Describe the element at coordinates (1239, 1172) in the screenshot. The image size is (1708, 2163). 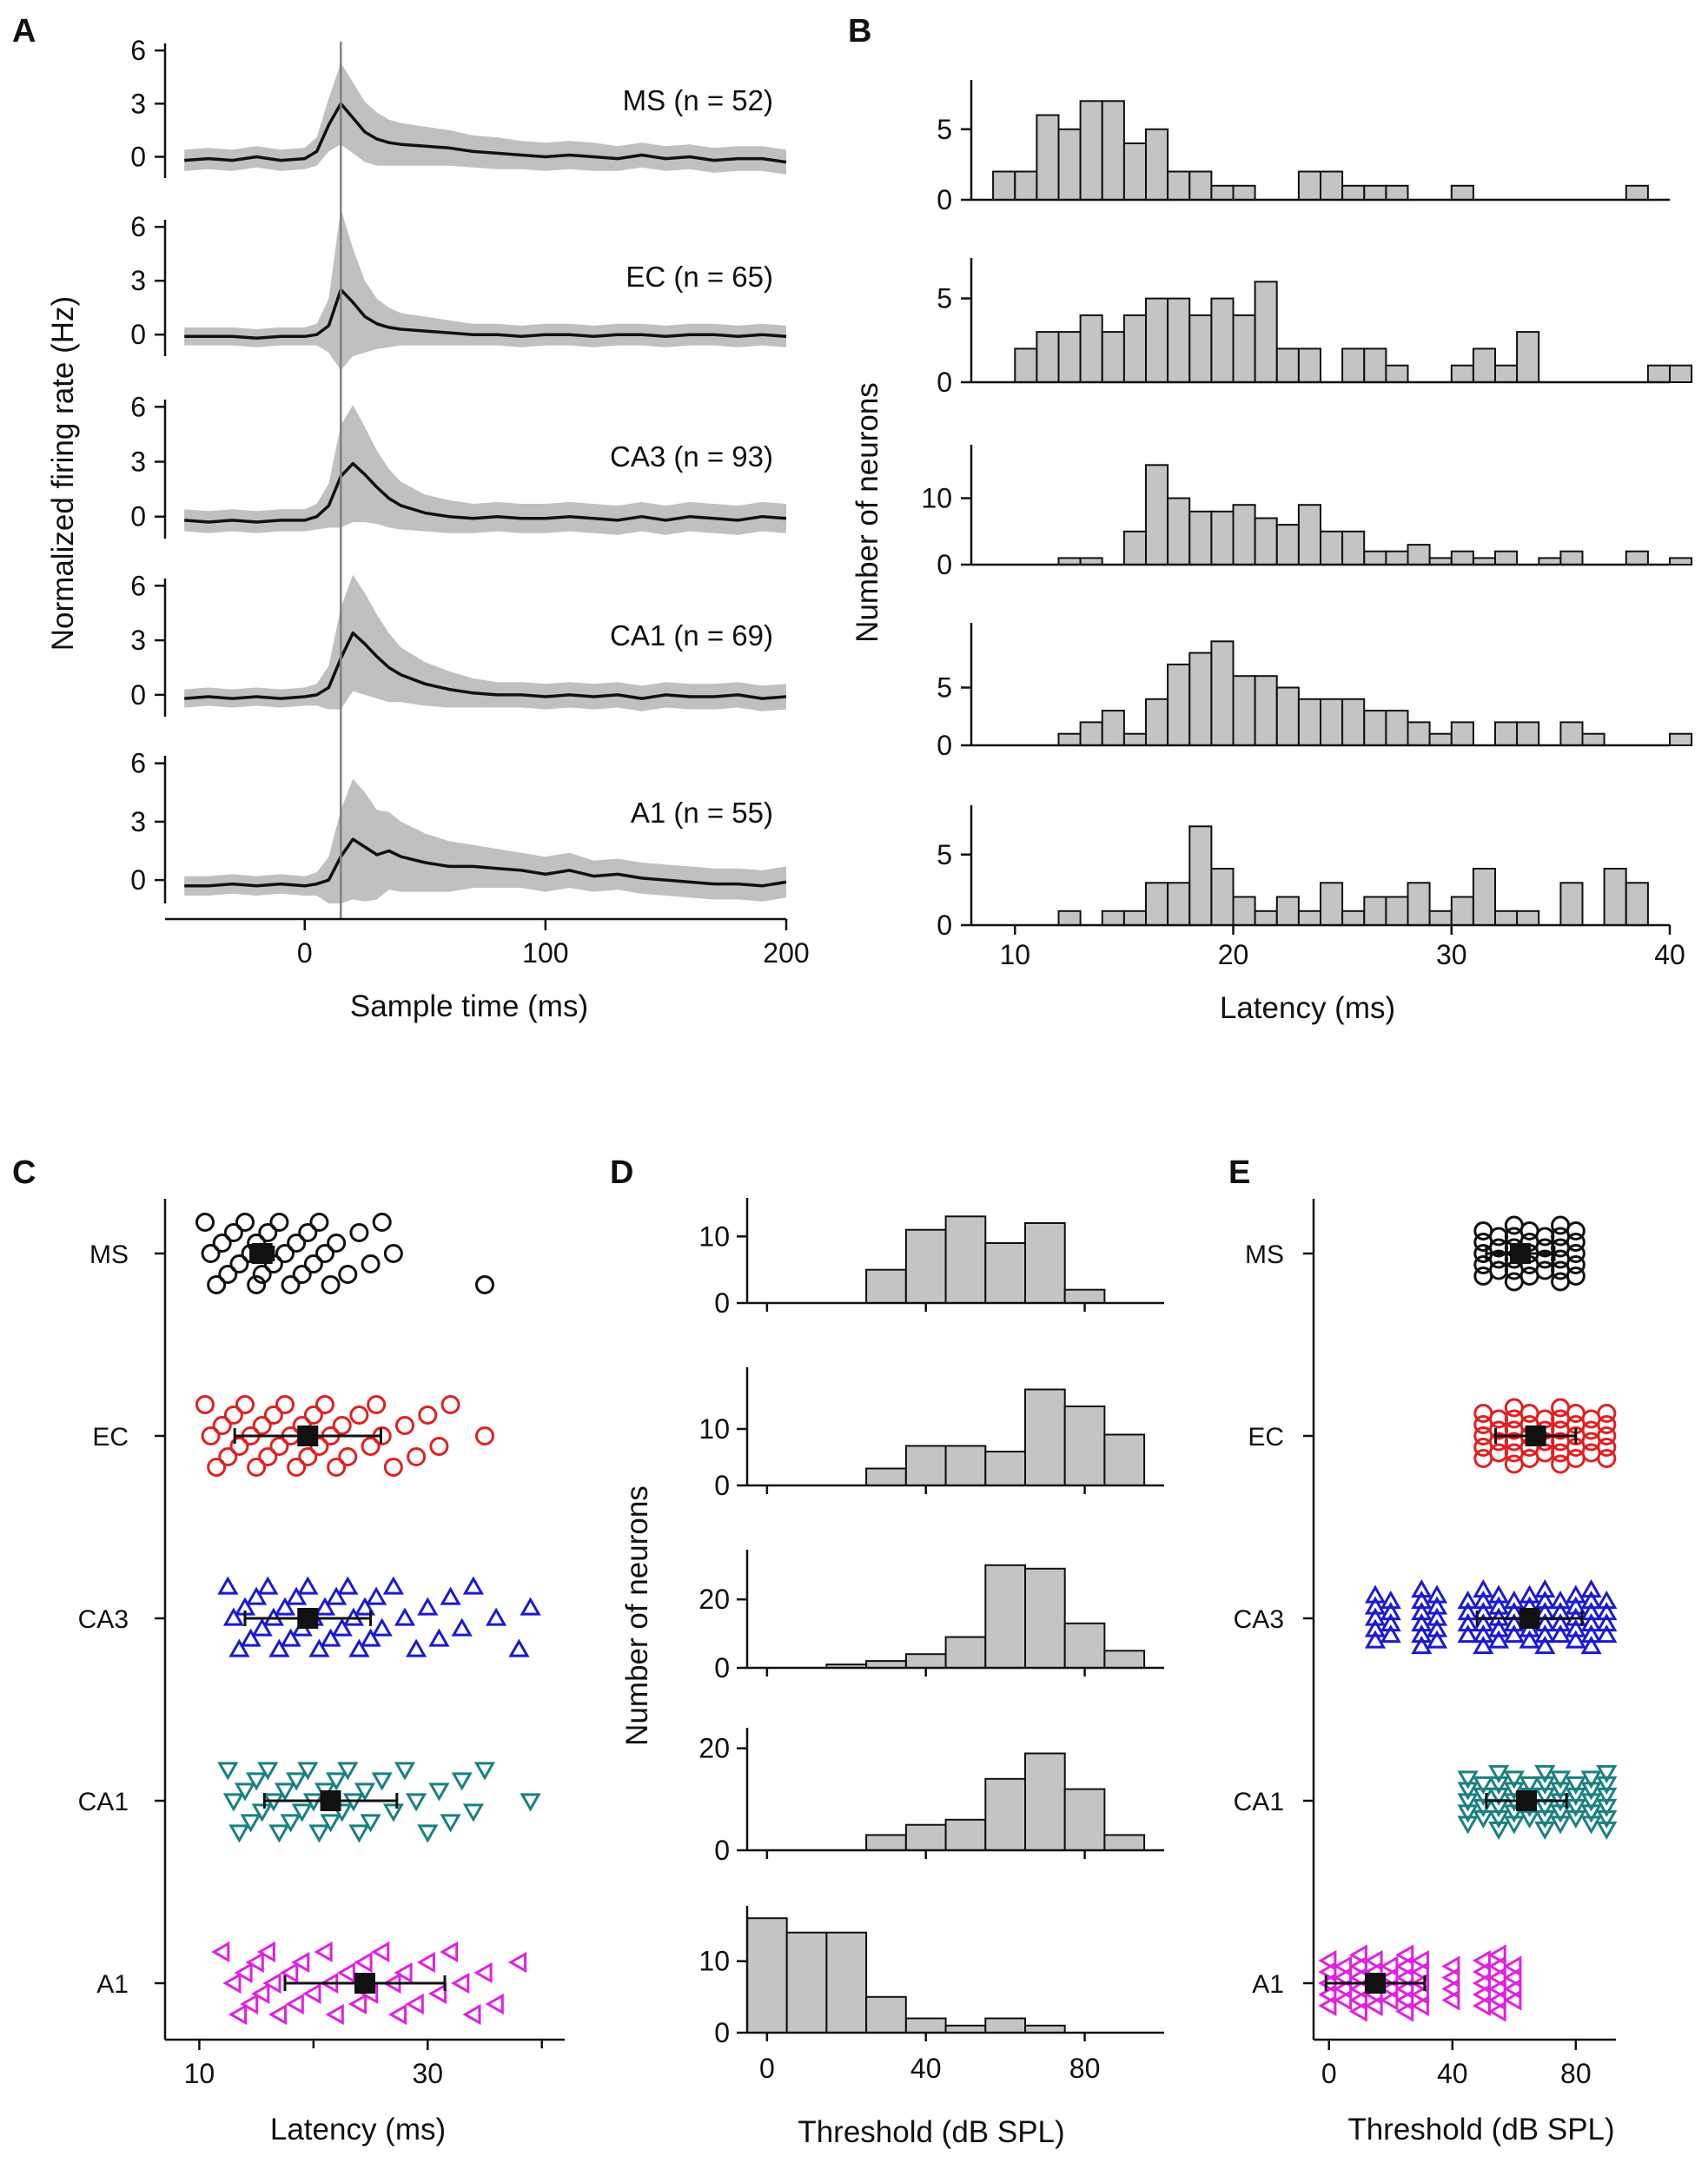
I see `panel-label-e: E` at that location.